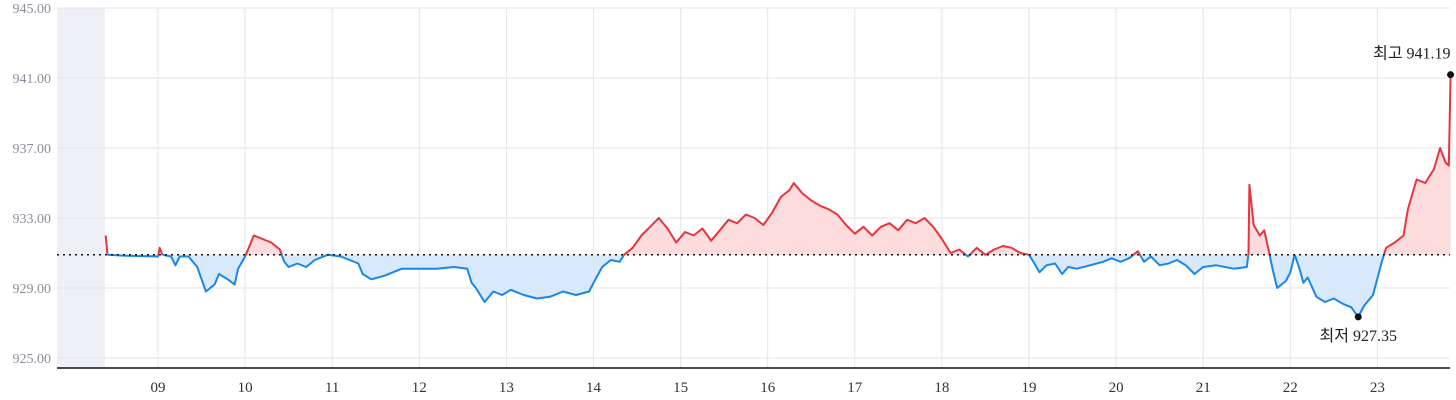  What do you see at coordinates (245, 388) in the screenshot?
I see `x-tick-label: 10` at bounding box center [245, 388].